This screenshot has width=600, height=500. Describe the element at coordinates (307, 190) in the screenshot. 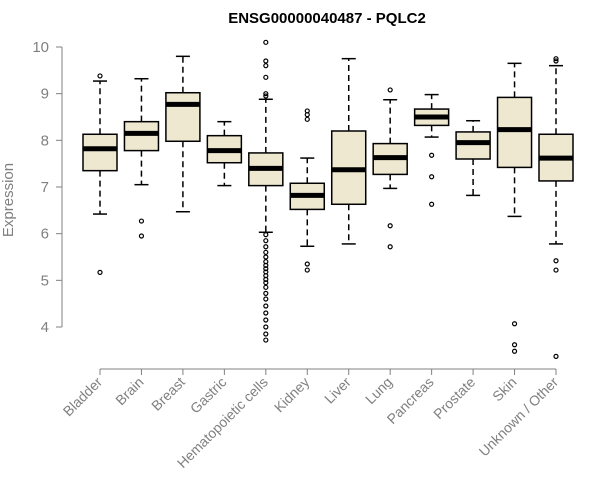

I see `box-kidney` at that location.